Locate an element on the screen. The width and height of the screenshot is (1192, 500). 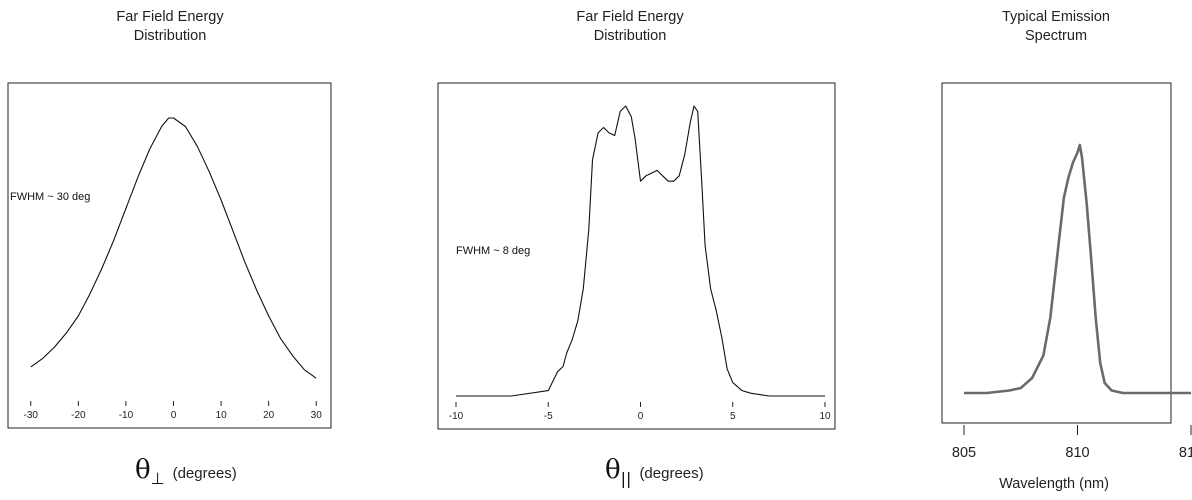
x-tick-label: -30 is located at coordinates (31, 415).